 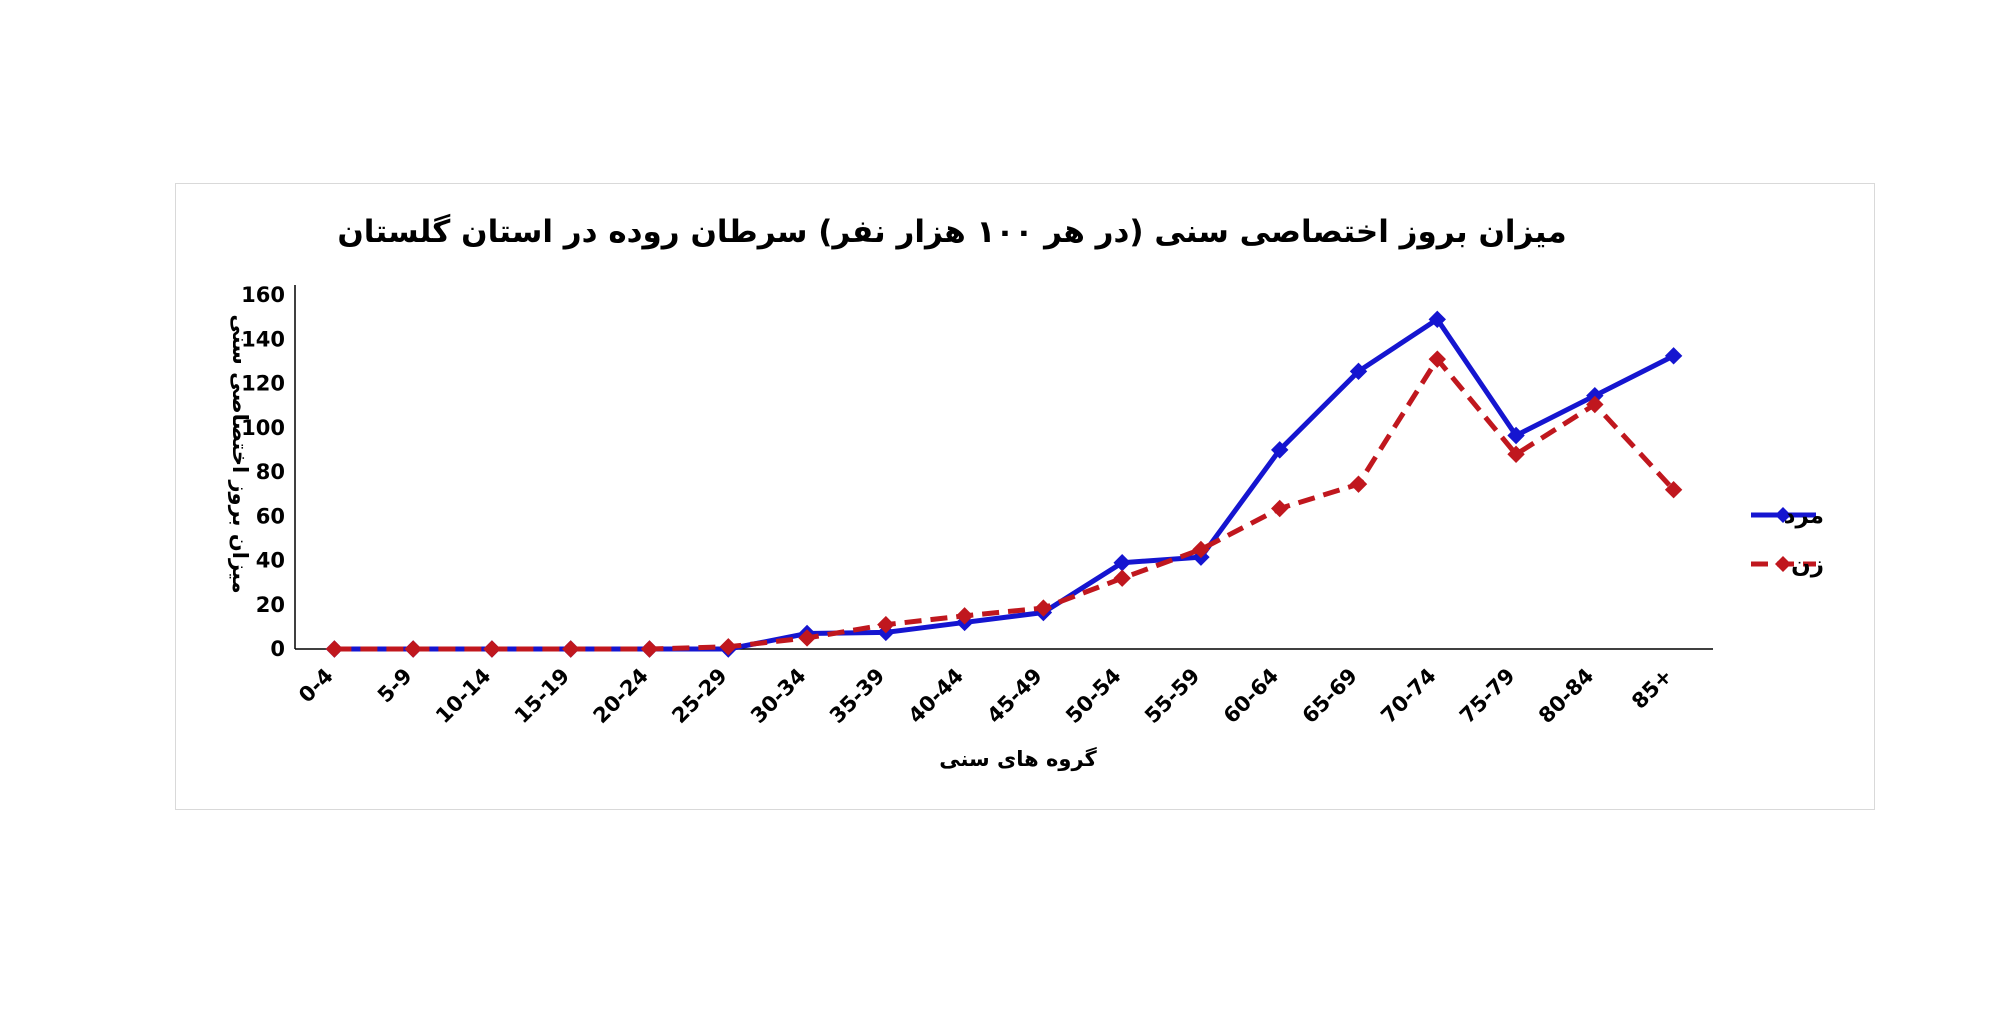 I want to click on x-tick-label: 75-79, so click(x=1487, y=696).